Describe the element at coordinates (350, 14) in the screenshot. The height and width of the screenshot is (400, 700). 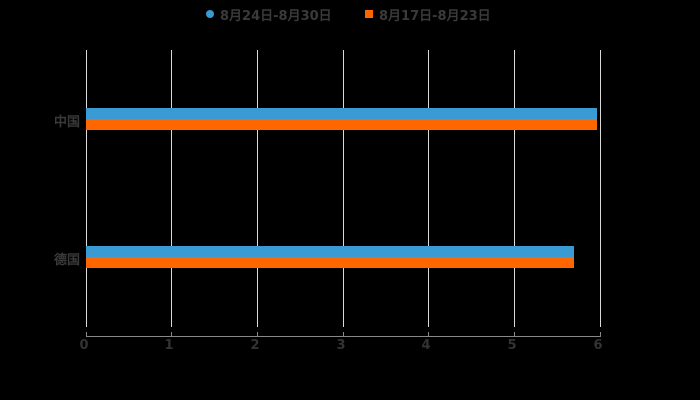
I see `legend: 8月24日-8月30日 8月17日-8月23日` at that location.